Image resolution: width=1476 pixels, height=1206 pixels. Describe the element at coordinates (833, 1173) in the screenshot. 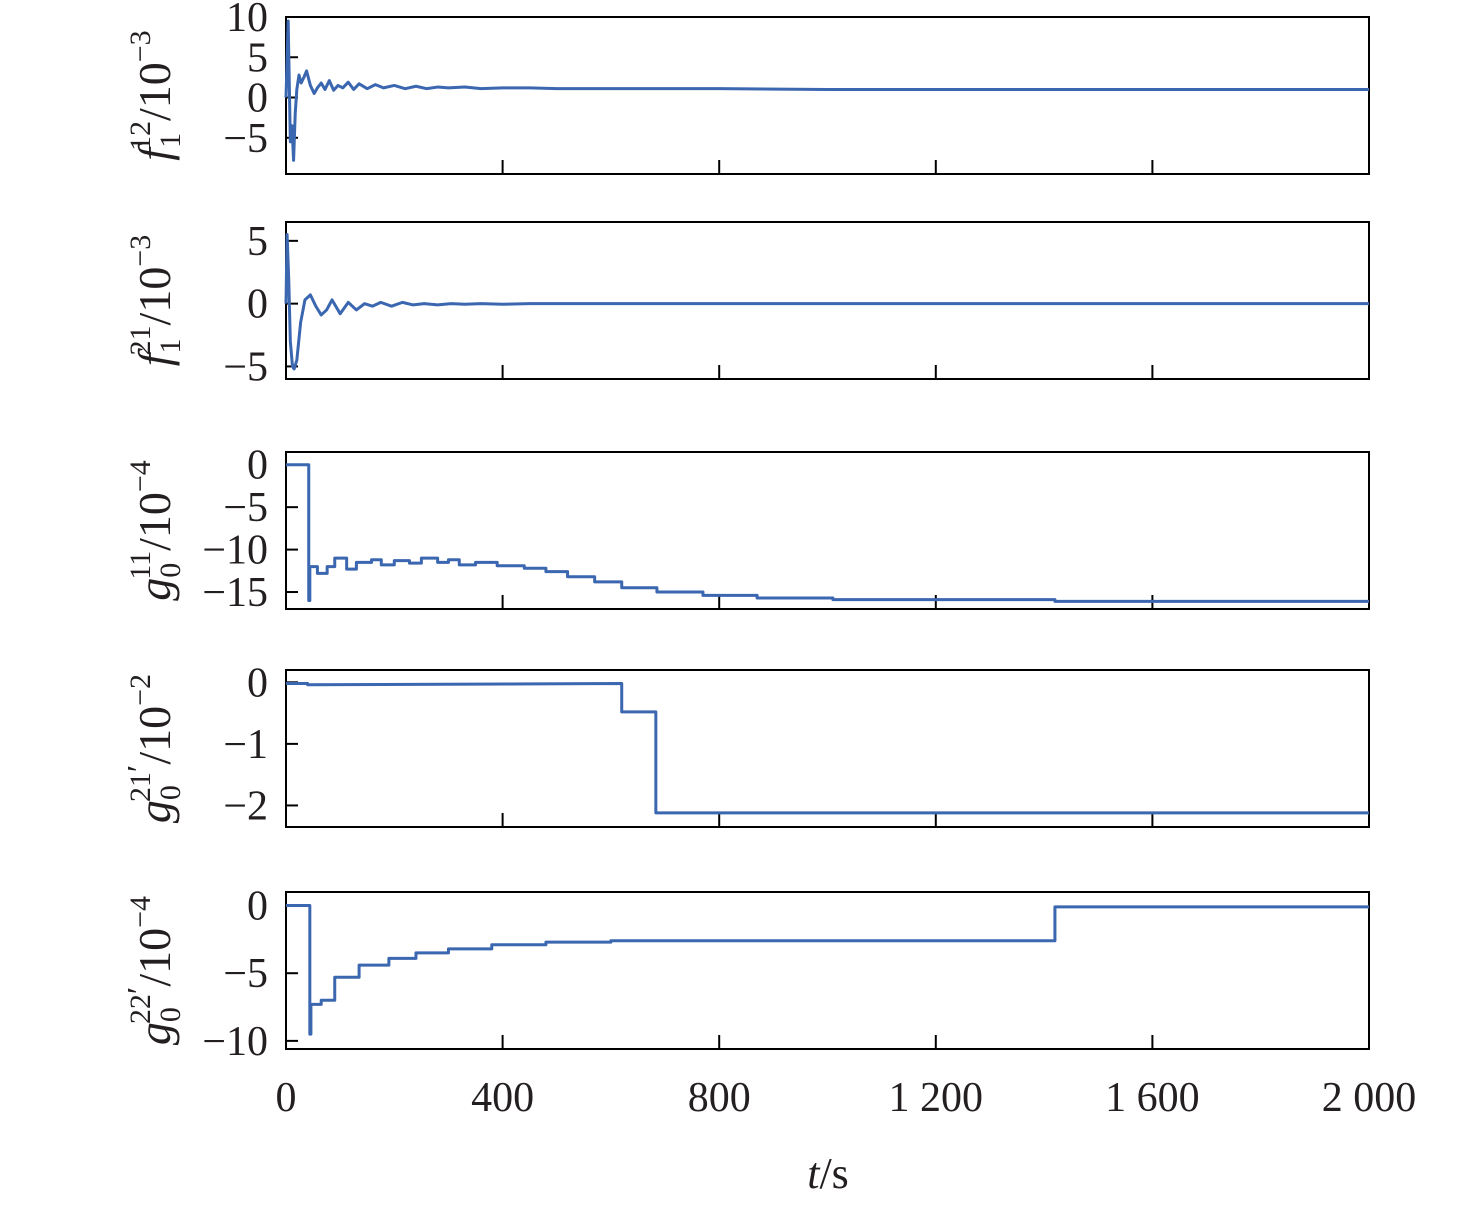

I see `x-axis-label-unit: /s` at that location.